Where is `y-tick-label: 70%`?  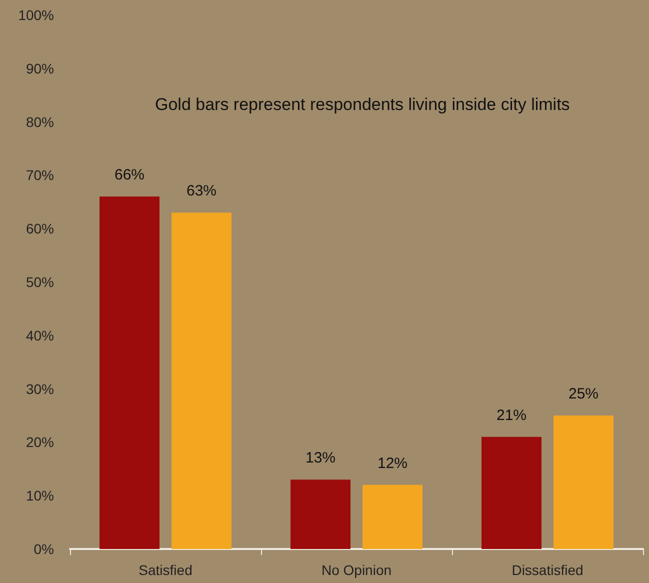 y-tick-label: 70% is located at coordinates (40, 175).